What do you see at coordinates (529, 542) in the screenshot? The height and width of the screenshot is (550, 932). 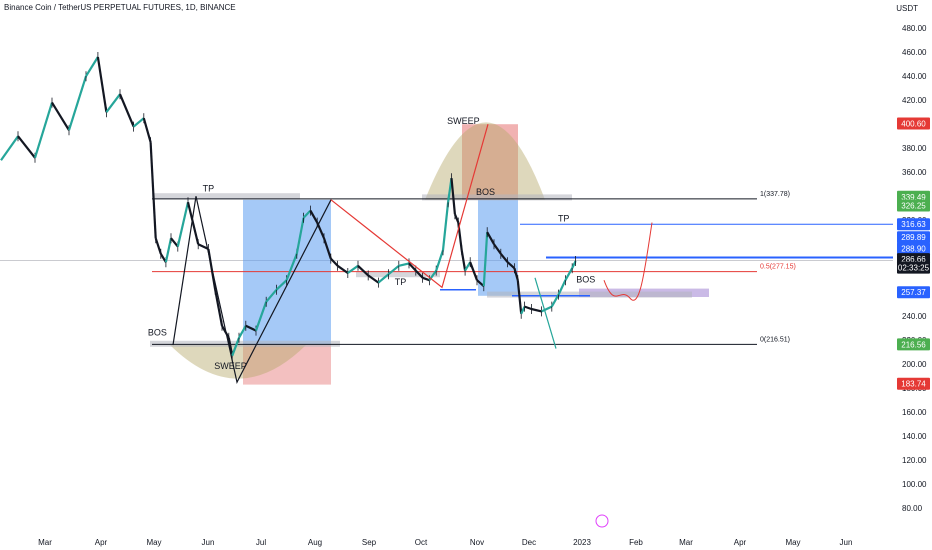 I see `x-tick-label: Dec` at bounding box center [529, 542].